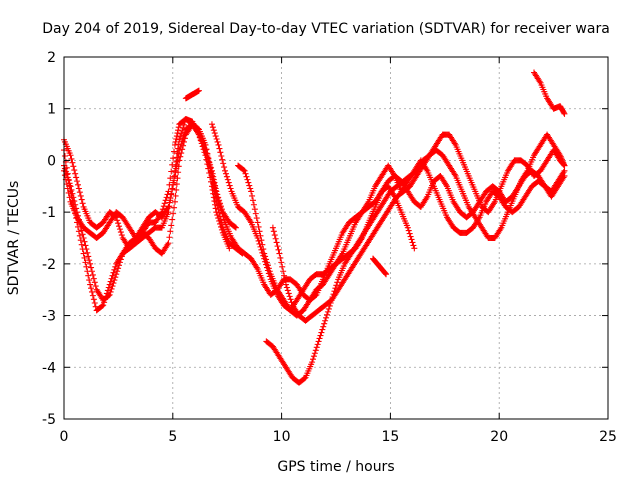  I want to click on x-tick-label: 15, so click(390, 437).